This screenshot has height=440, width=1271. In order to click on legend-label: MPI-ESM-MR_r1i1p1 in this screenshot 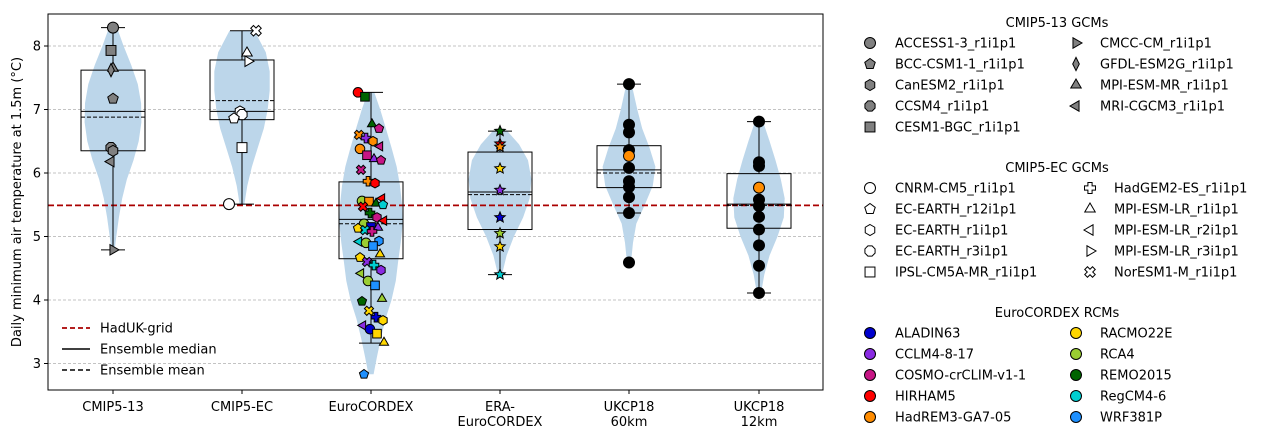, I will do `click(1164, 86)`.